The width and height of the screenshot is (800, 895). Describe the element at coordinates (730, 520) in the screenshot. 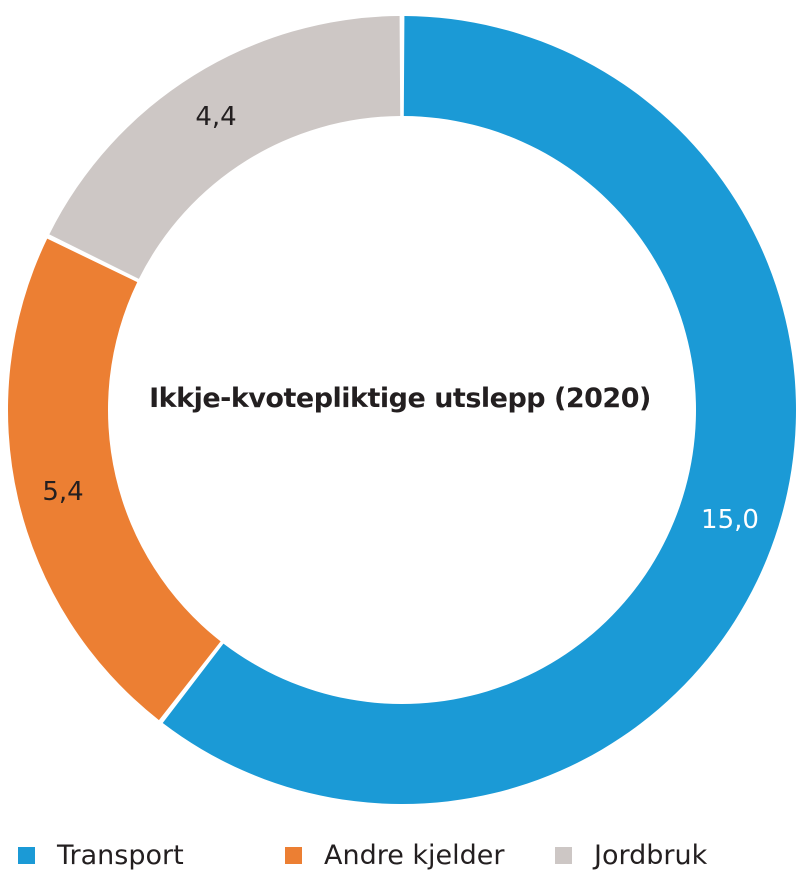

I see `value-label-transport: 15,0` at that location.